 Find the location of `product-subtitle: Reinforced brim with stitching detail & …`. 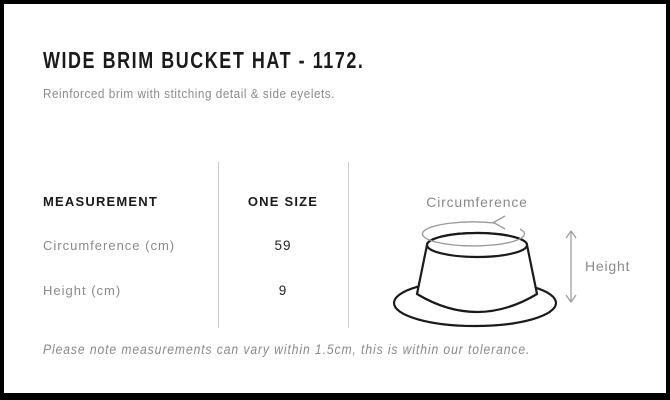

product-subtitle: Reinforced brim with stitching detail & … is located at coordinates (189, 93).